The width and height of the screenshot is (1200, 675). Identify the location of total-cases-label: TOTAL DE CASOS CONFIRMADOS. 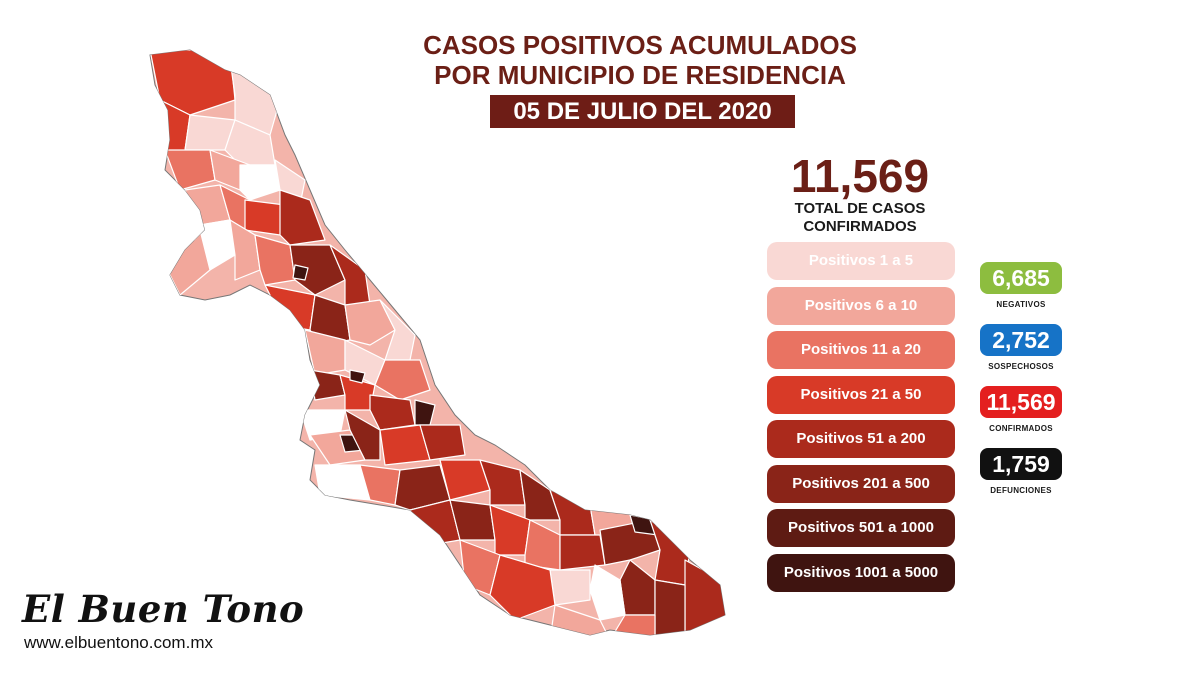
(860, 218).